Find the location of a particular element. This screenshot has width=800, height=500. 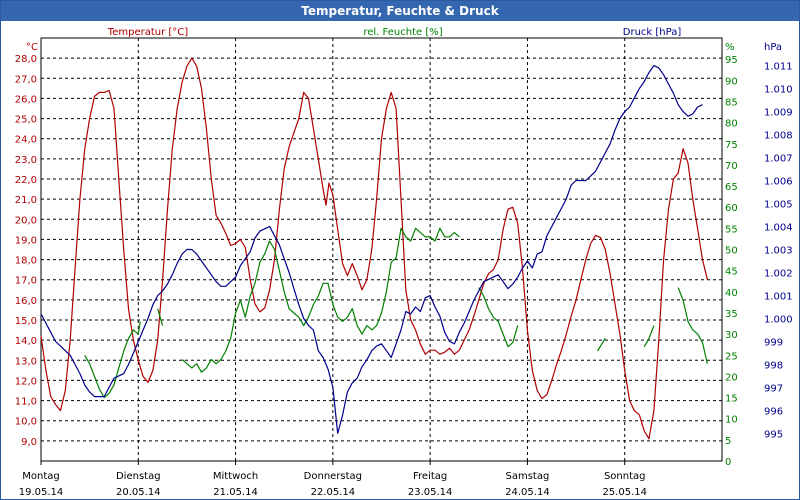

humidity-tick-label: 20 is located at coordinates (731, 377).